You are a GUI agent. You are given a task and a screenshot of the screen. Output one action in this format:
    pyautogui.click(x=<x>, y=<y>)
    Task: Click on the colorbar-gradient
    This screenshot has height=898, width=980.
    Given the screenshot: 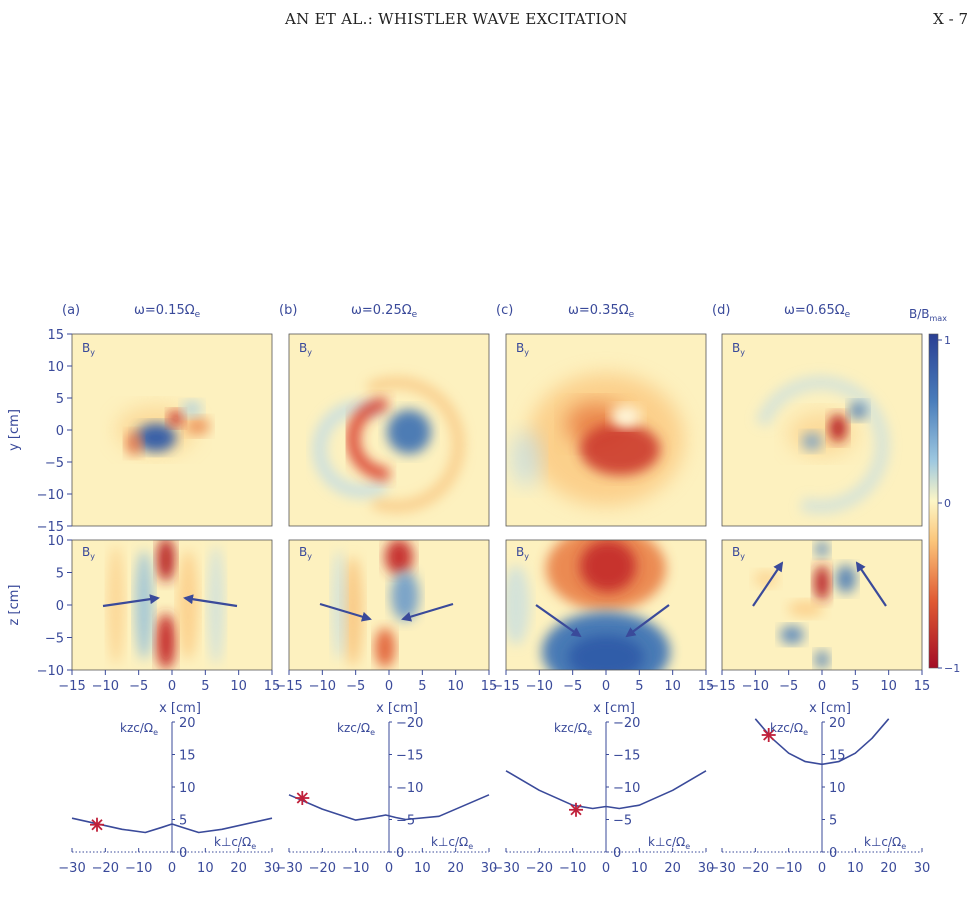 What is the action you would take?
    pyautogui.click(x=933, y=501)
    